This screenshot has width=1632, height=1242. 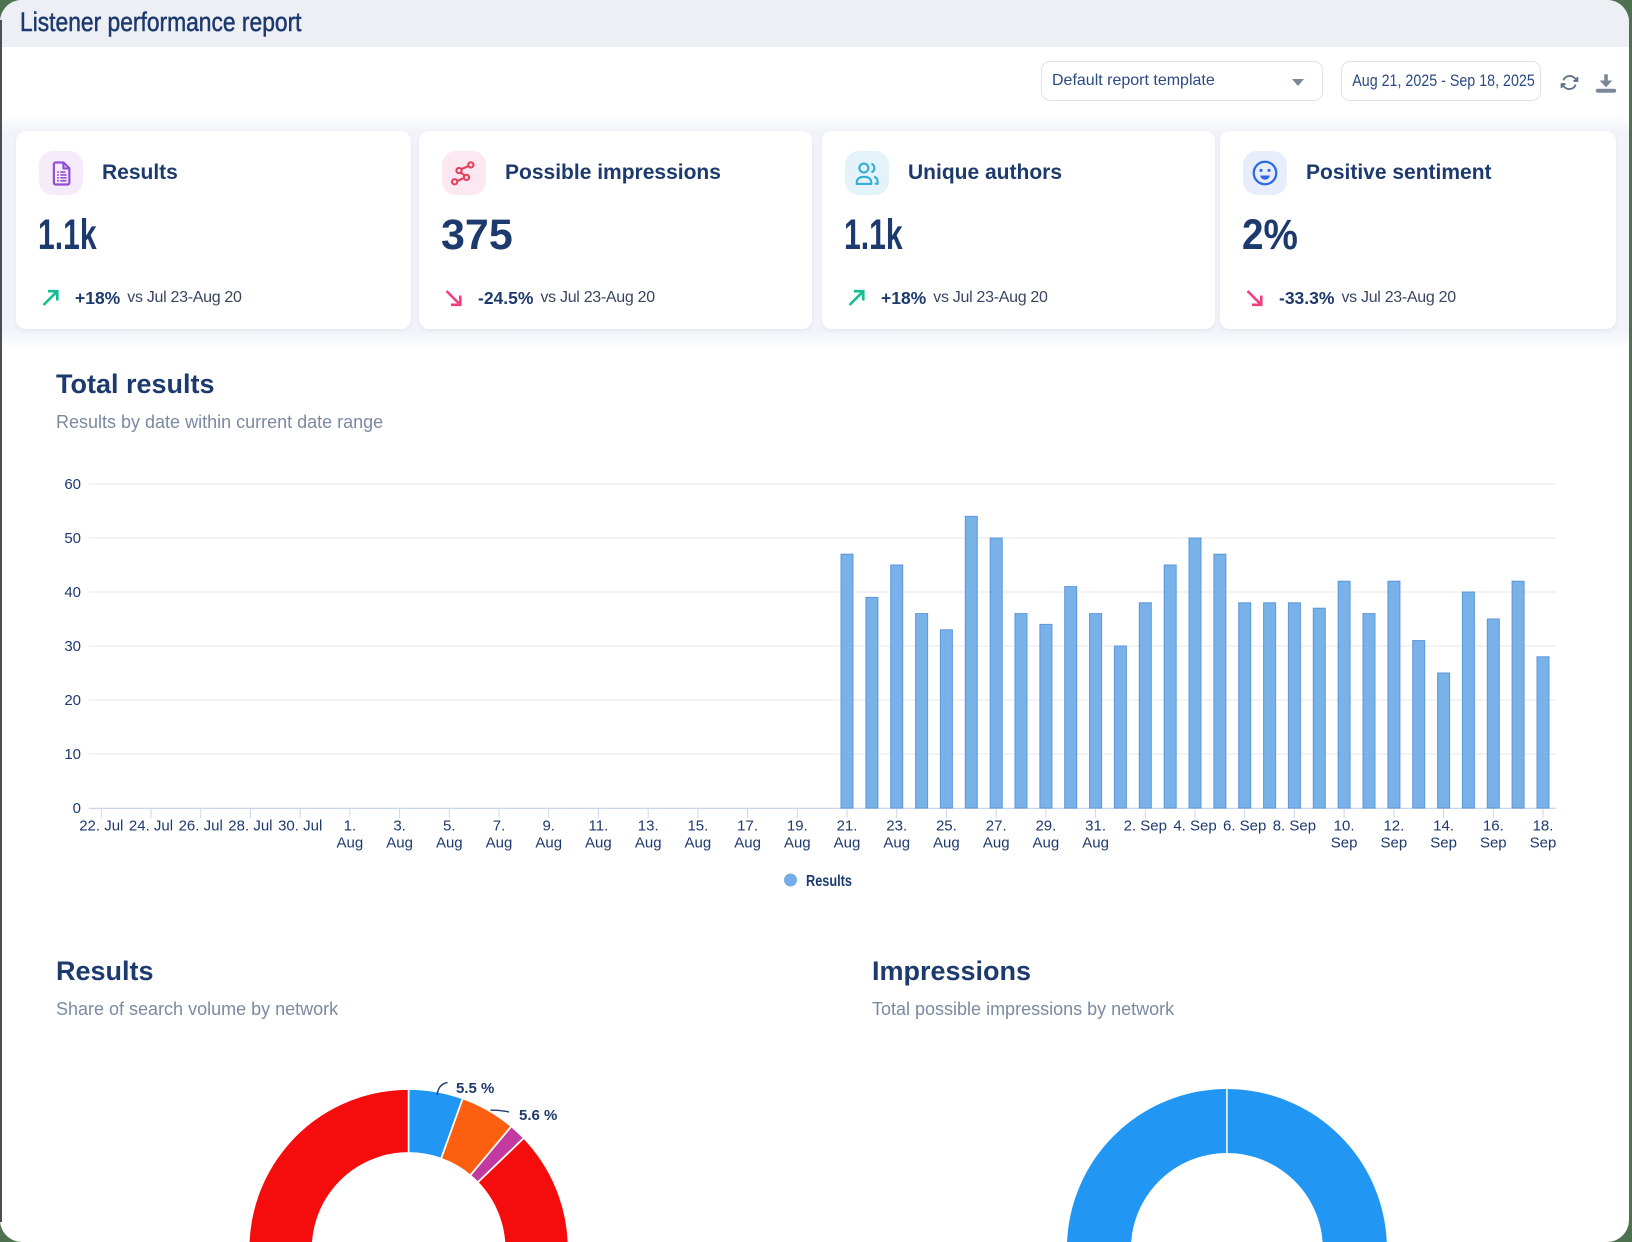 What do you see at coordinates (101, 826) in the screenshot?
I see `svg-text: 22. Jul` at bounding box center [101, 826].